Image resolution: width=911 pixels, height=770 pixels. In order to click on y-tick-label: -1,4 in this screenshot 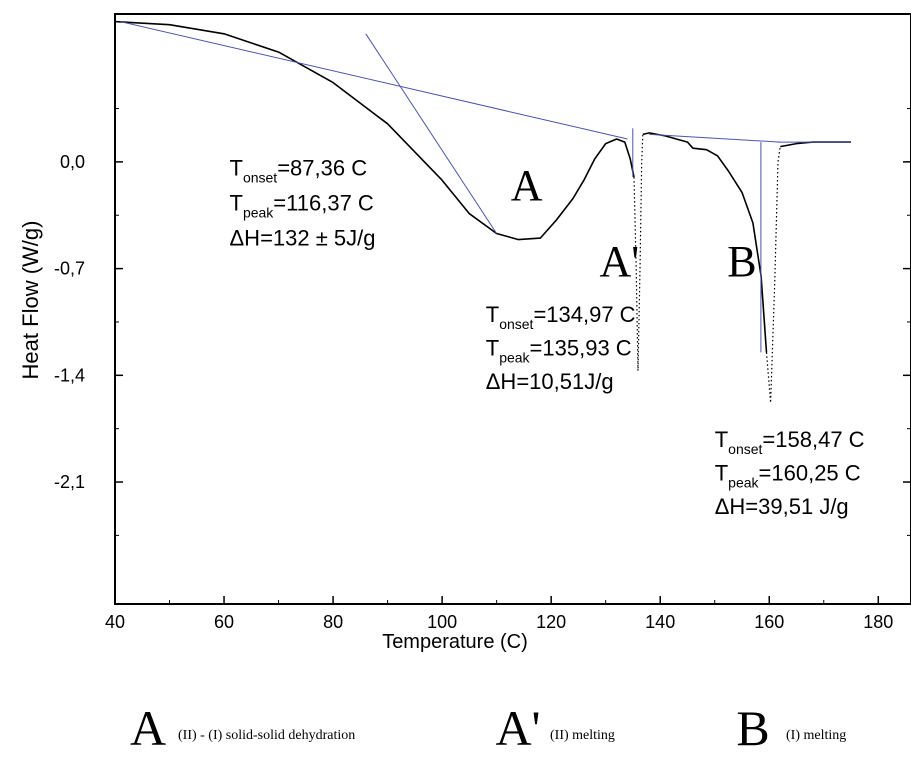, I will do `click(69, 375)`.